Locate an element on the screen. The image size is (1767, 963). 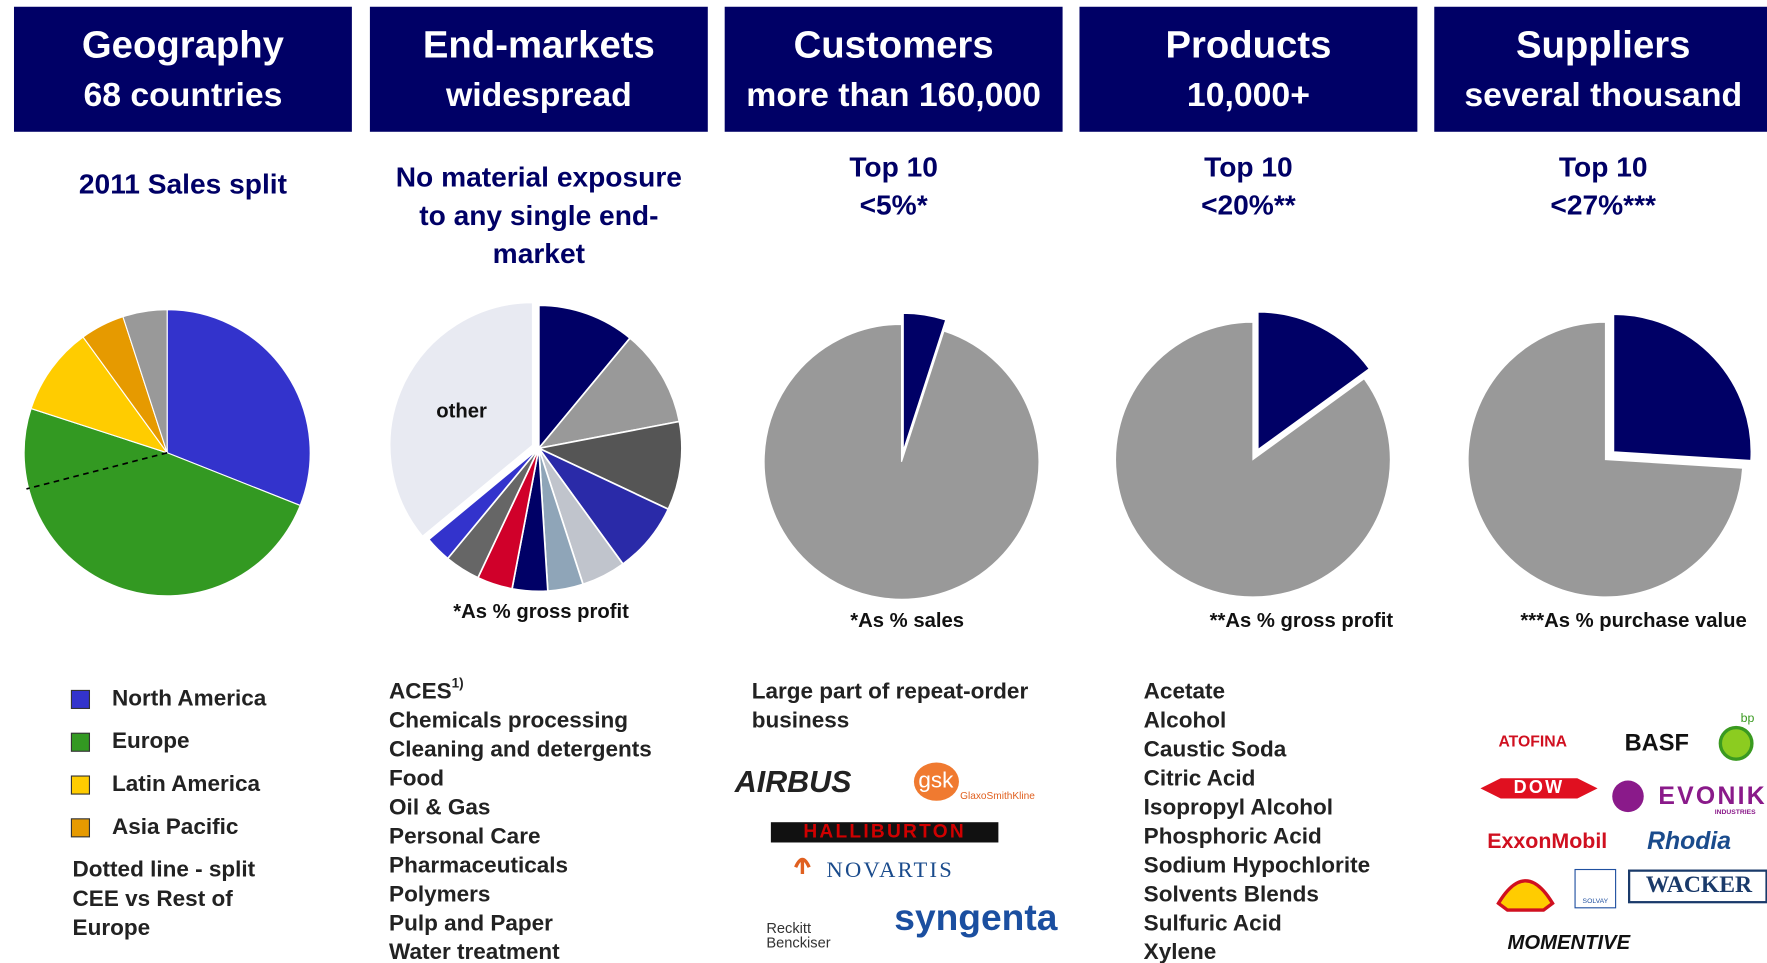
logo-text: ATOFINA is located at coordinates (1532, 741).